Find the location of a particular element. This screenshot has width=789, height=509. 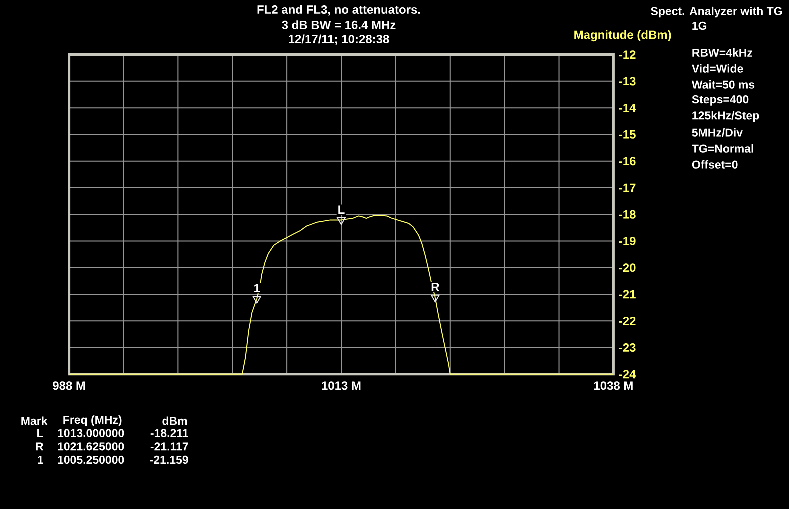

text: R is located at coordinates (40, 446).